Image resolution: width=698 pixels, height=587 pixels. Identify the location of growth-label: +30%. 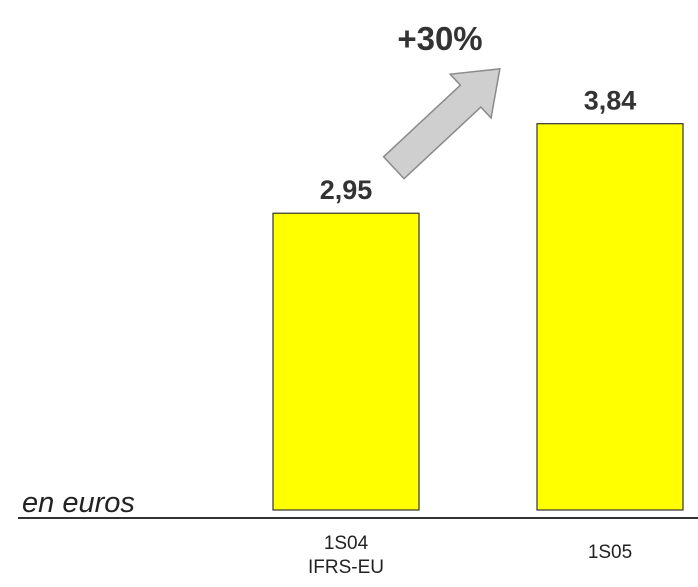
(439, 38).